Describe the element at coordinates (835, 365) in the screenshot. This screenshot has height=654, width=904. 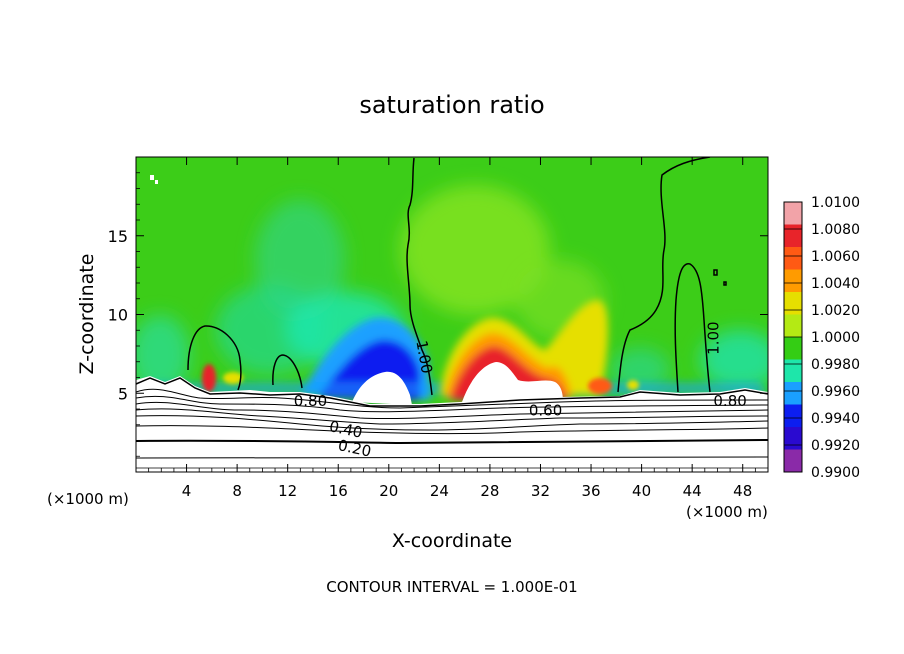
I see `colorbar-label: 0.9980` at that location.